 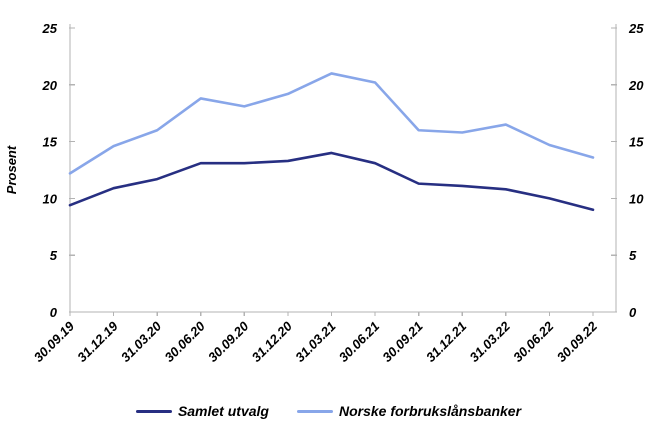 I want to click on y-tick-label-right: 20, so click(x=636, y=85).